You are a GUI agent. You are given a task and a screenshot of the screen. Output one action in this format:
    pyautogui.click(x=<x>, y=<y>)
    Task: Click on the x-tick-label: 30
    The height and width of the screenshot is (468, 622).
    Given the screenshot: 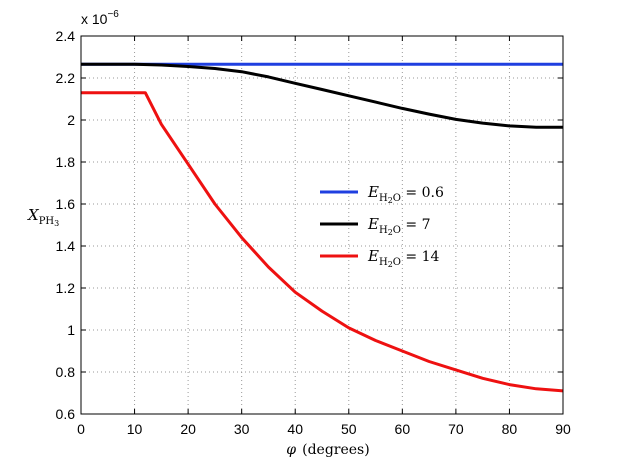 What is the action you would take?
    pyautogui.click(x=242, y=429)
    